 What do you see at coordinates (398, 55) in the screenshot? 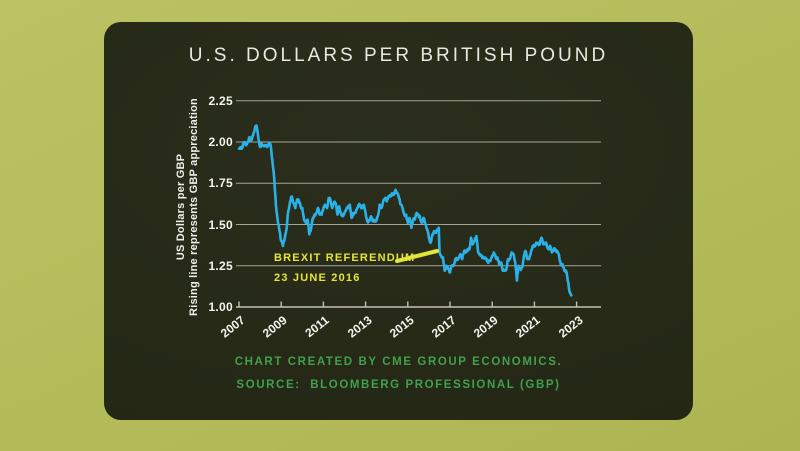
I see `chart-title: U.S. DOLLARS PER BRITISH POUND` at bounding box center [398, 55].